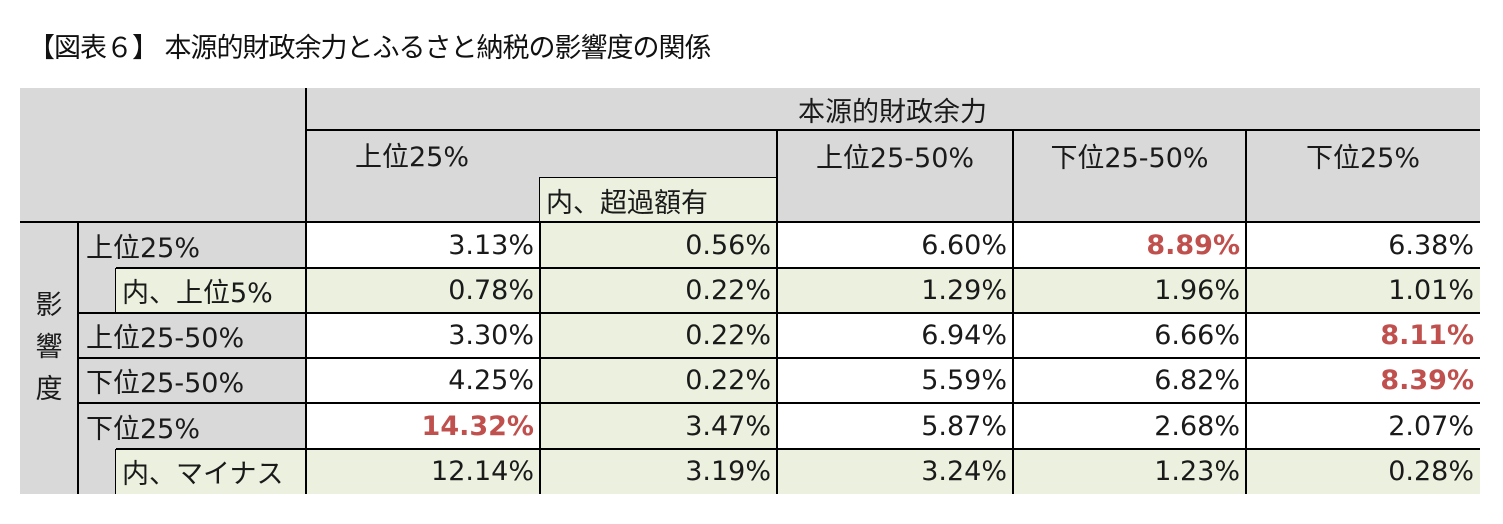 This screenshot has width=1503, height=524. Describe the element at coordinates (422, 335) in the screenshot. I see `cell: 3.30%` at that location.